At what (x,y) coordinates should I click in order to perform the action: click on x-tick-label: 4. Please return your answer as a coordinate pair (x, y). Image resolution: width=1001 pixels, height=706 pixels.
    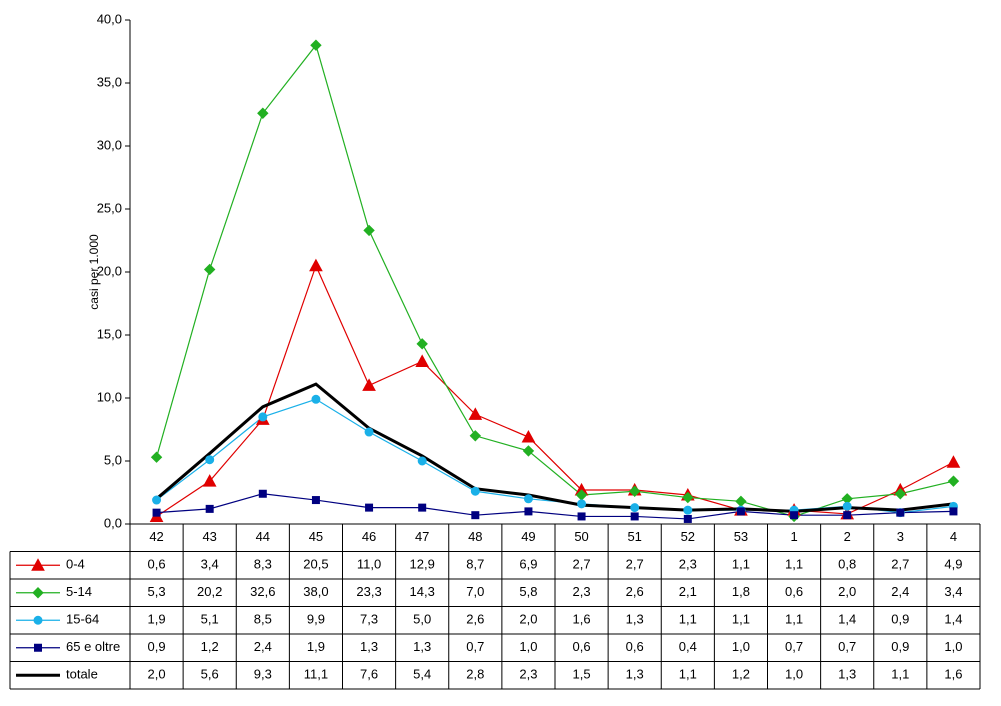
    Looking at the image, I should click on (953, 536).